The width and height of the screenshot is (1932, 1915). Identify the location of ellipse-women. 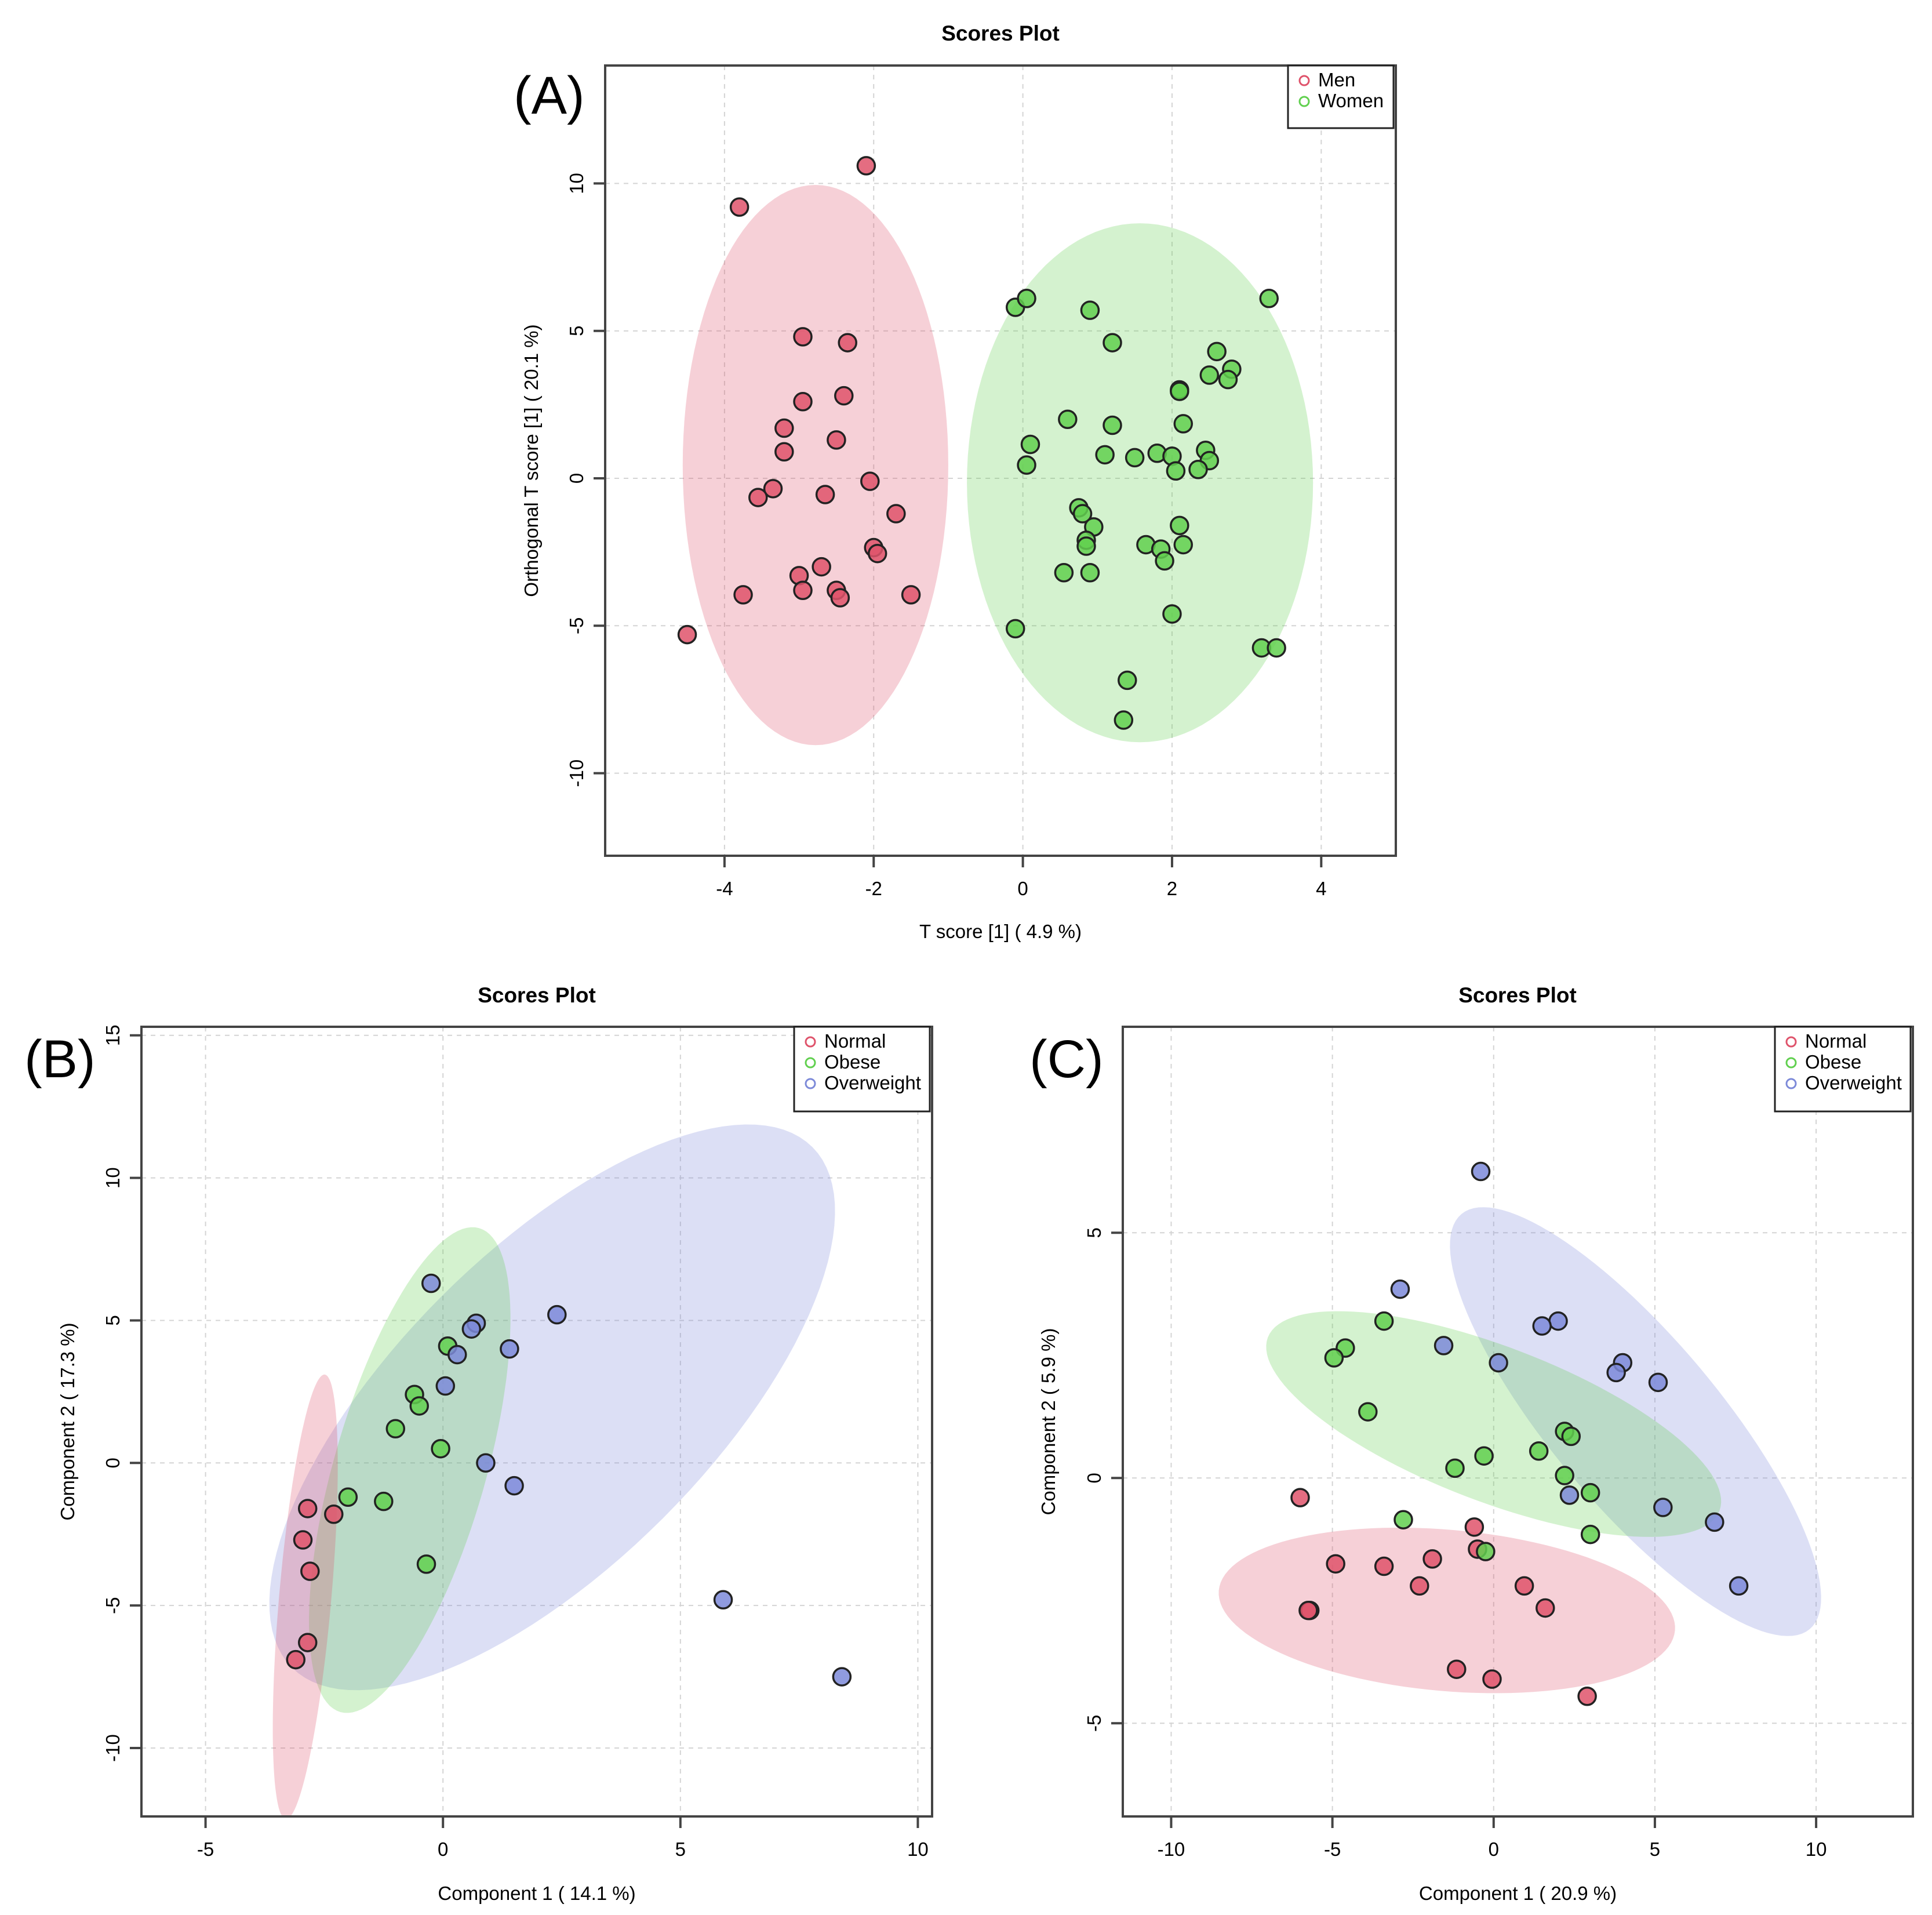
(1140, 483).